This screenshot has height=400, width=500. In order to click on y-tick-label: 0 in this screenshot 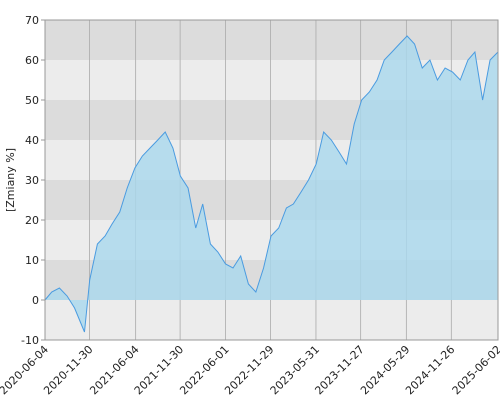, I will do `click(35, 300)`.